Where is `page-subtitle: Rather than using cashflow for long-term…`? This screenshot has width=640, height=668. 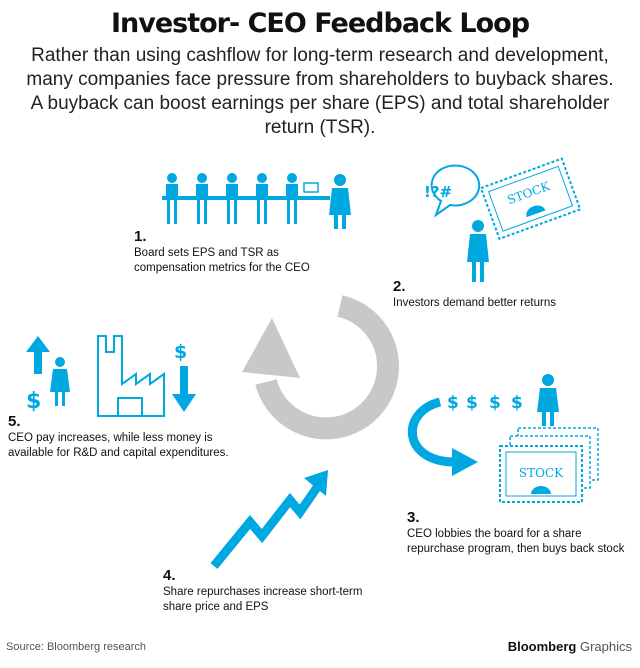
page-subtitle: Rather than using cashflow for long-term… is located at coordinates (320, 91).